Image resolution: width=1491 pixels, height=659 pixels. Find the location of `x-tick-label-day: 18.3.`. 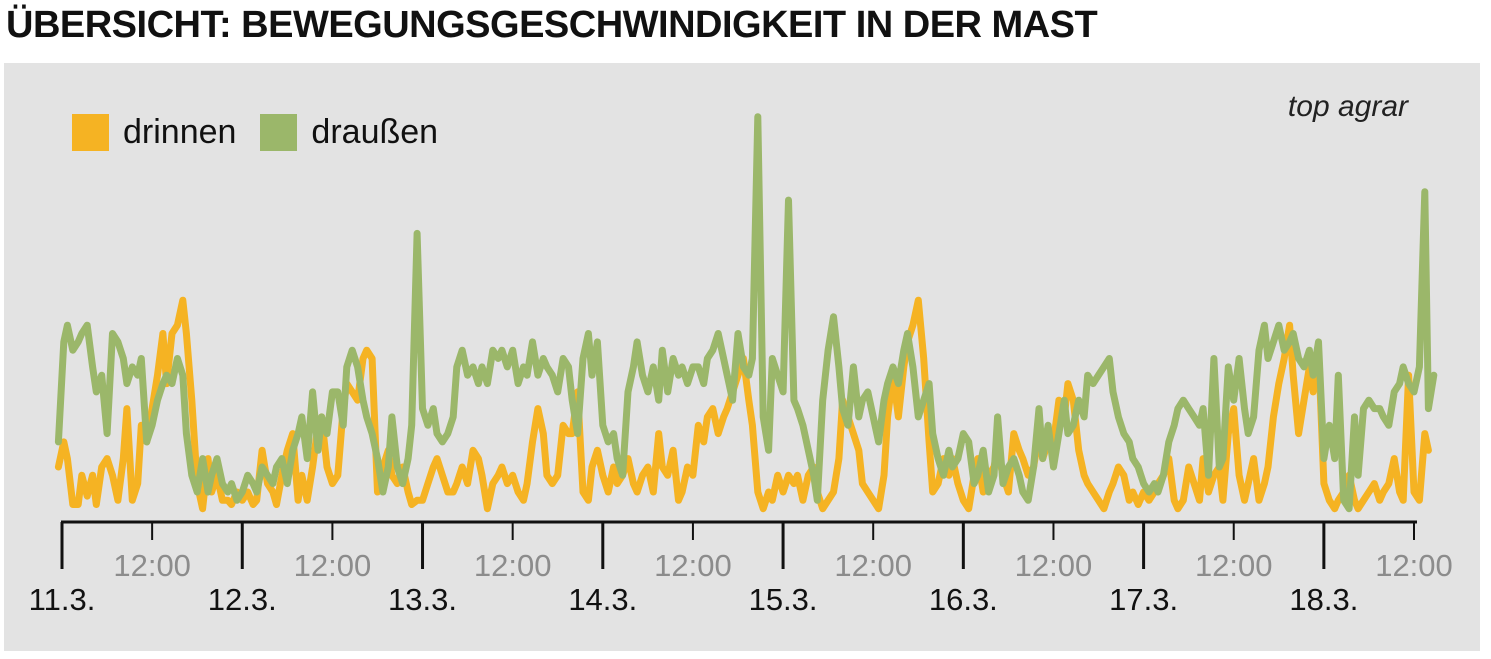

x-tick-label-day: 18.3. is located at coordinates (1323, 599).